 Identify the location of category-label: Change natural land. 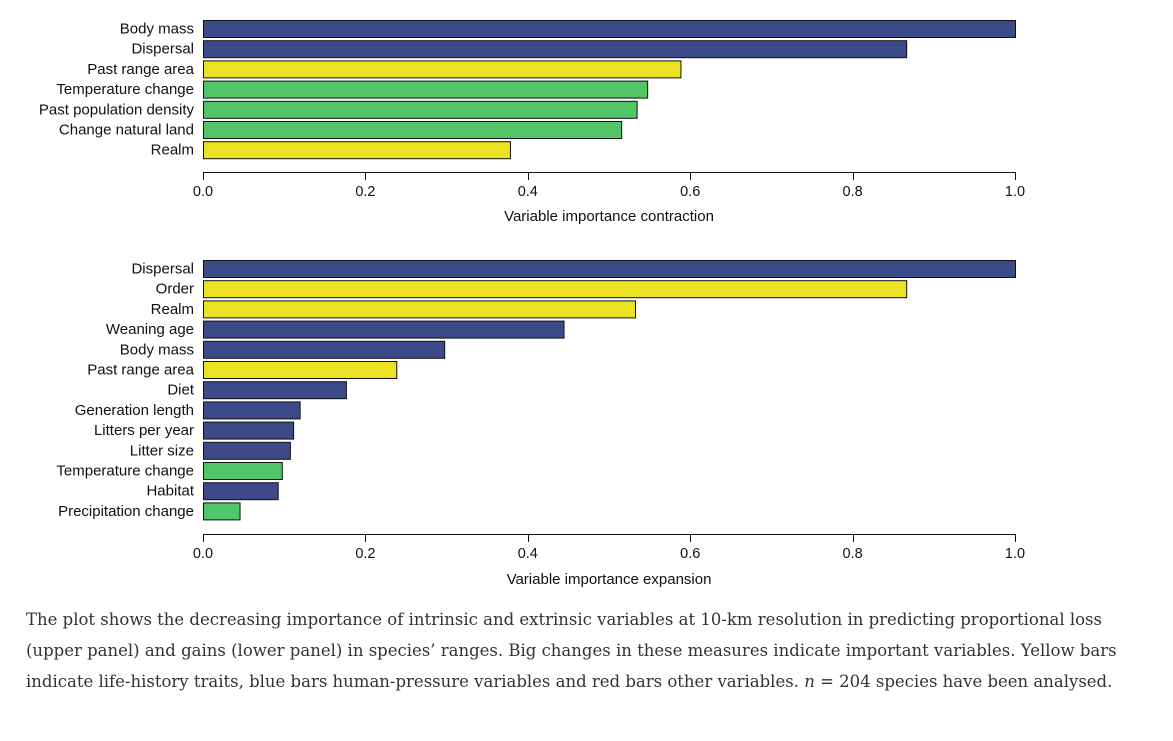
(126, 130).